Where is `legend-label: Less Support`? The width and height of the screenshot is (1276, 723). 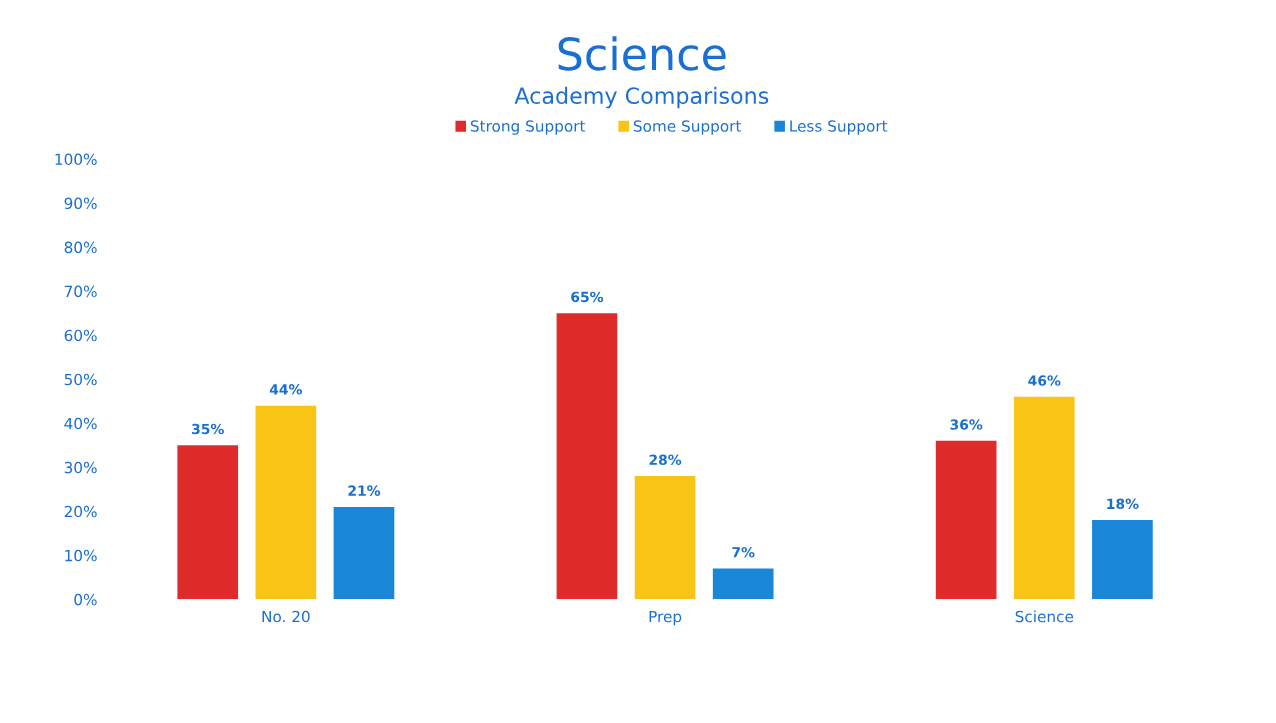
legend-label: Less Support is located at coordinates (839, 127).